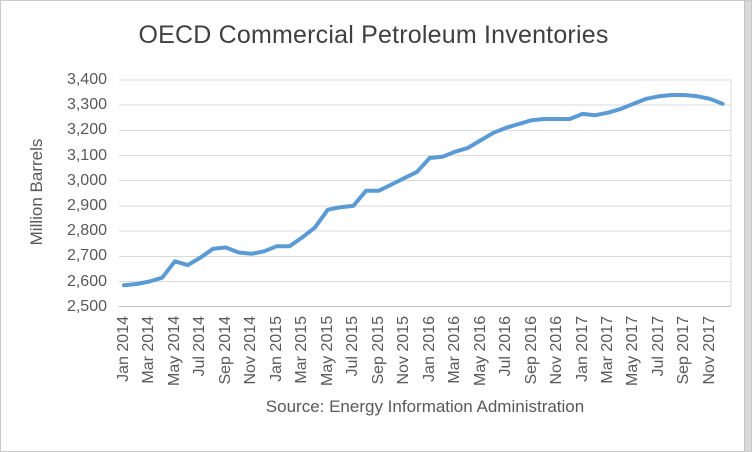 This screenshot has width=752, height=452. Describe the element at coordinates (86, 79) in the screenshot. I see `y-tick-label: 3,400` at that location.